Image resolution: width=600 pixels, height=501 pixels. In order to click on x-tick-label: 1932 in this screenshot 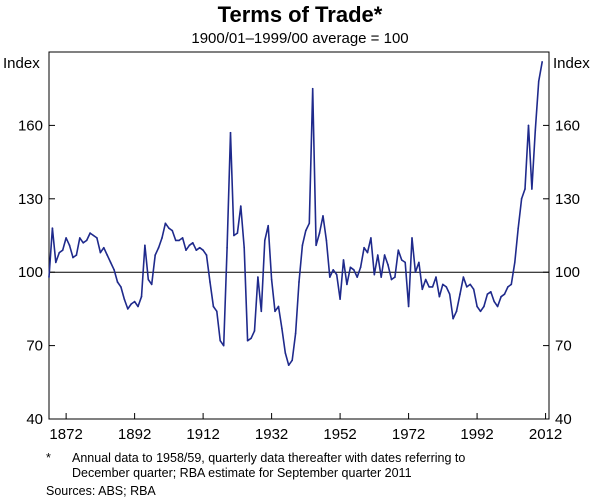, I will do `click(271, 434)`.